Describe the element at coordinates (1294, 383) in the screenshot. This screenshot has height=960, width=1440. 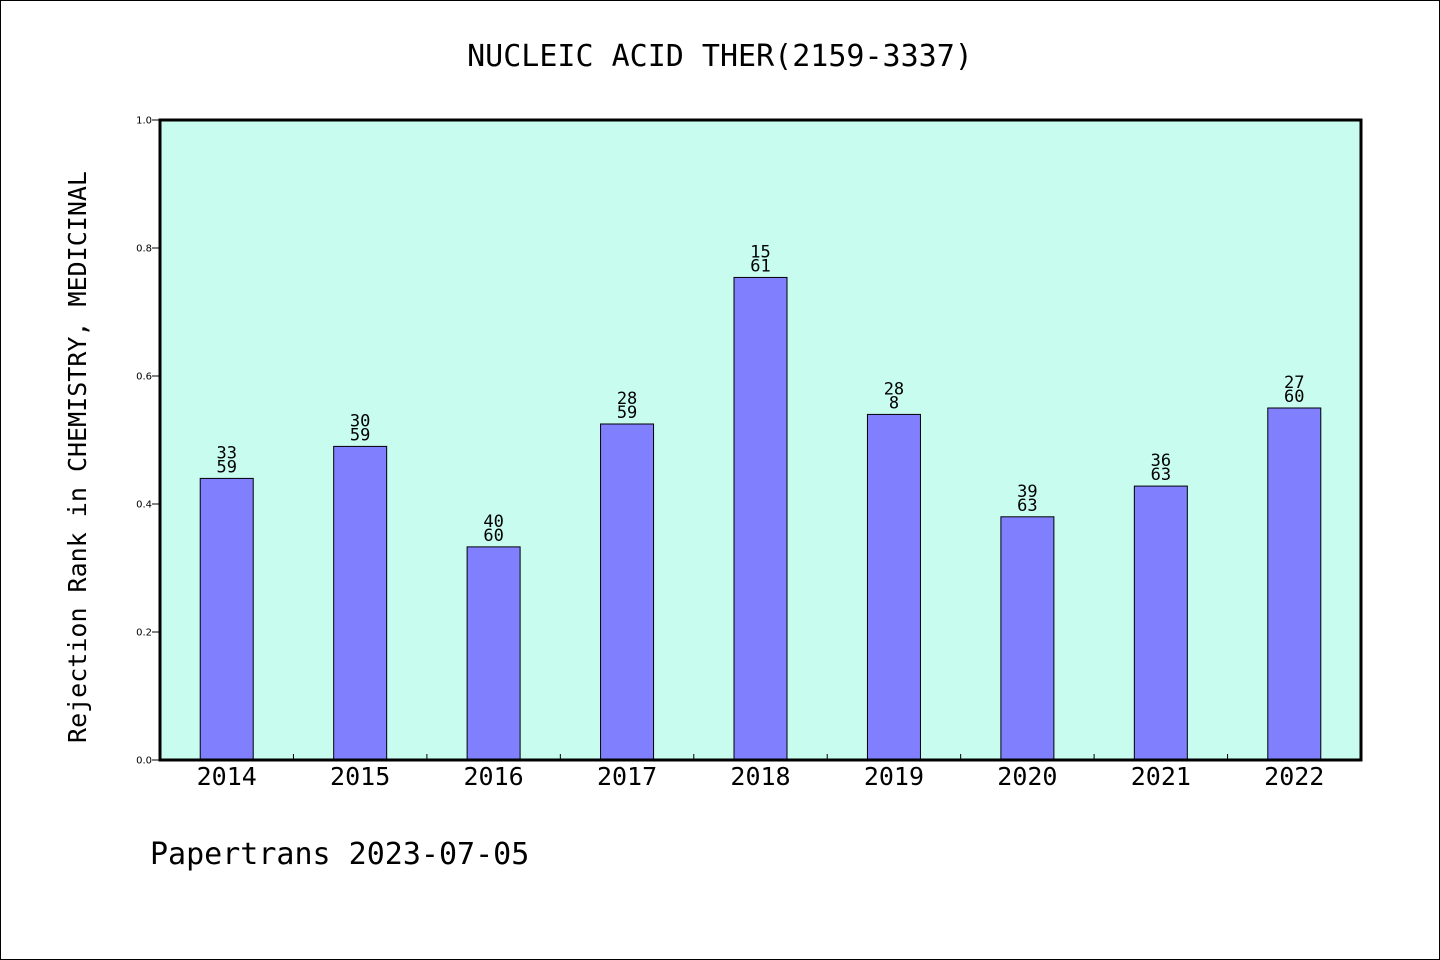
I see `bar-label-top: 27` at that location.